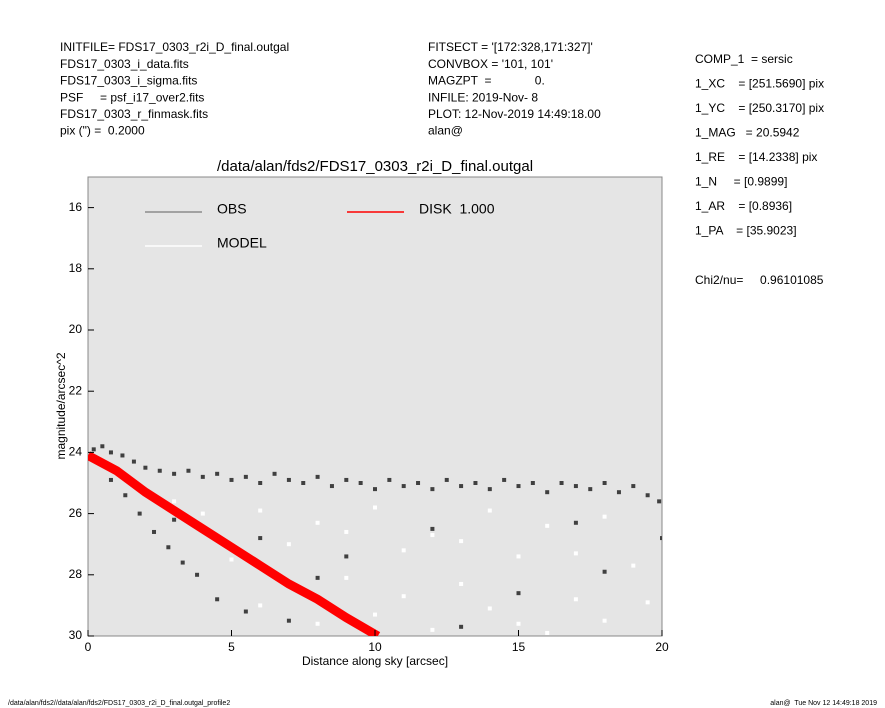 This screenshot has width=885, height=708. I want to click on y-tick-label: 22, so click(76, 390).